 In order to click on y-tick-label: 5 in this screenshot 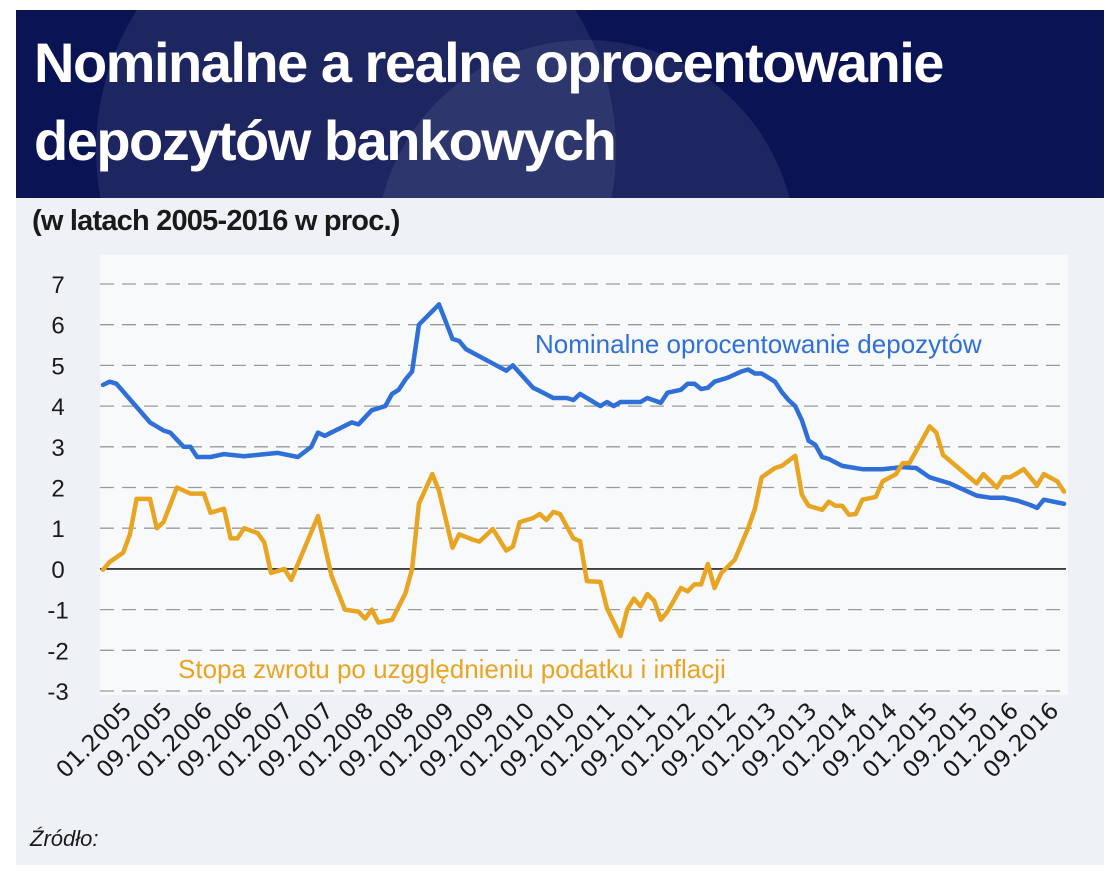, I will do `click(57, 366)`.